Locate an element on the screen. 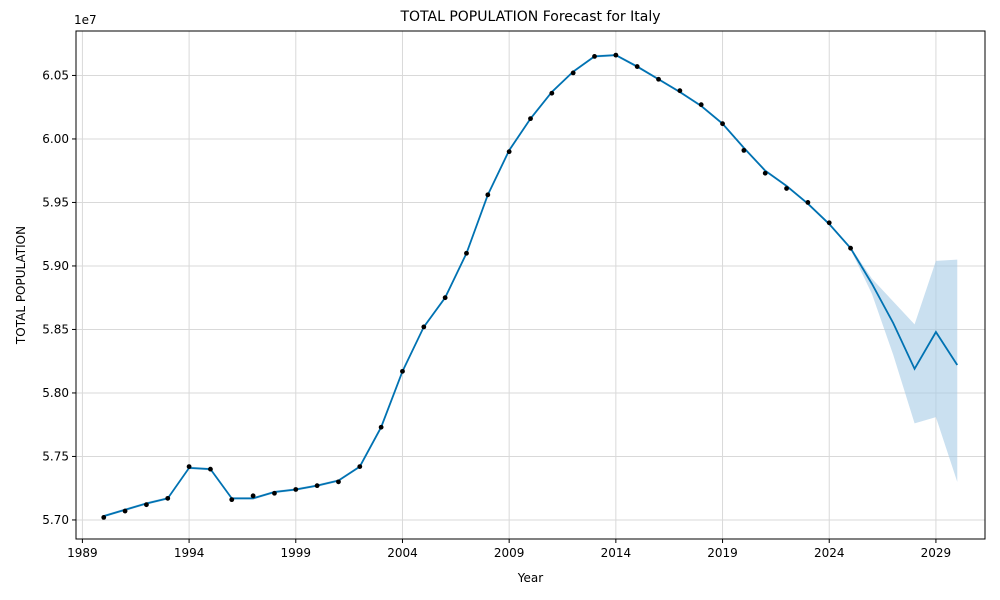 The image size is (1000, 600). y-tick-label: 5.70 is located at coordinates (55, 520).